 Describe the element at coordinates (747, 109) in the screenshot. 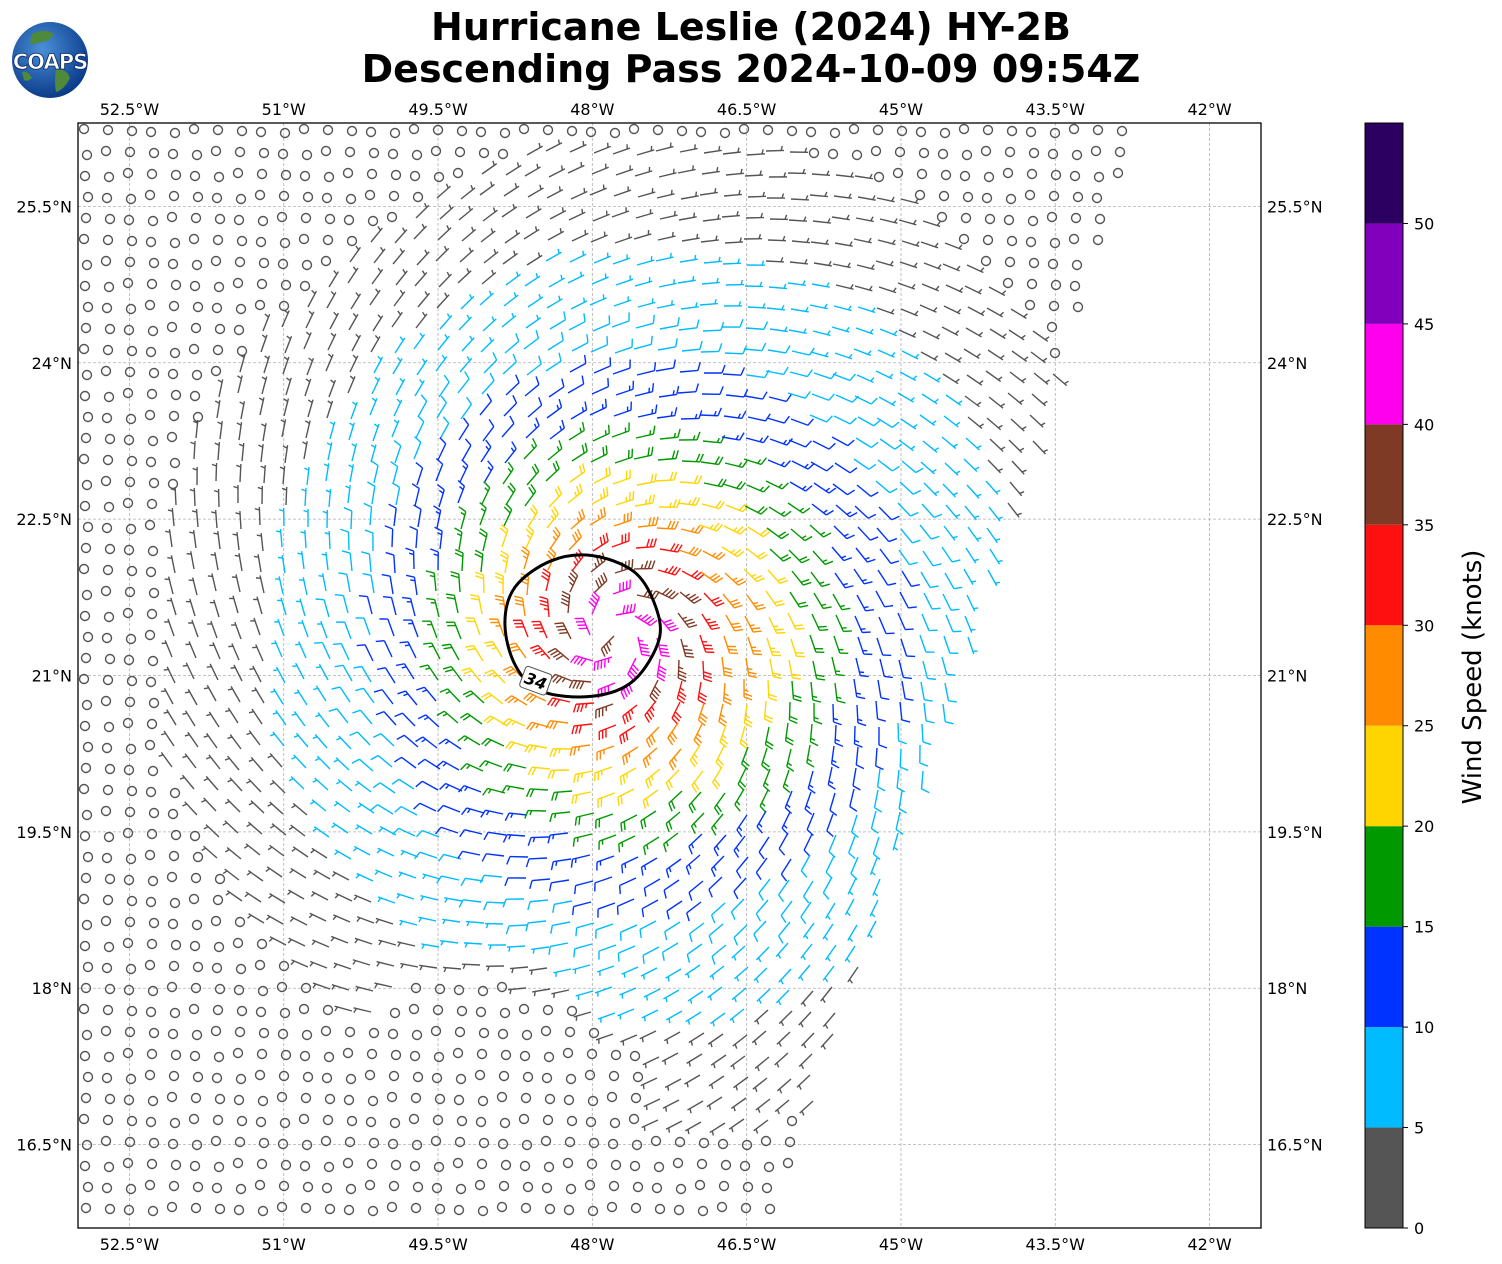

I see `lon-tick-label-top: 46.5°W` at that location.